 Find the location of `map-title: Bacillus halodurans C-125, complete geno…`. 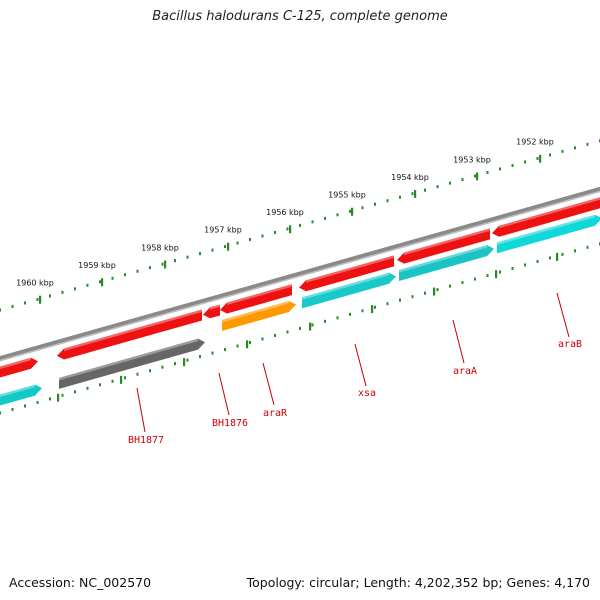

map-title: Bacillus halodurans C-125, complete geno… is located at coordinates (300, 16).